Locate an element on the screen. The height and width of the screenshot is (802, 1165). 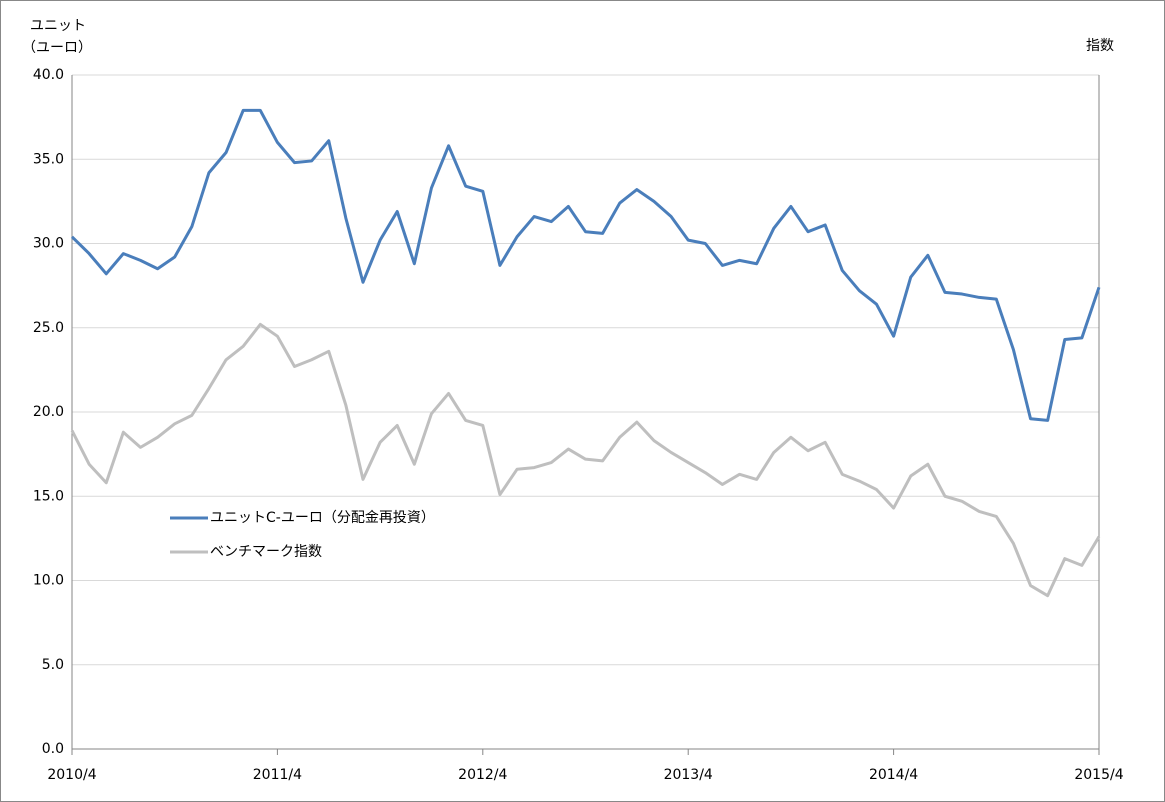
x-tick-label: 2011/4 is located at coordinates (277, 775).